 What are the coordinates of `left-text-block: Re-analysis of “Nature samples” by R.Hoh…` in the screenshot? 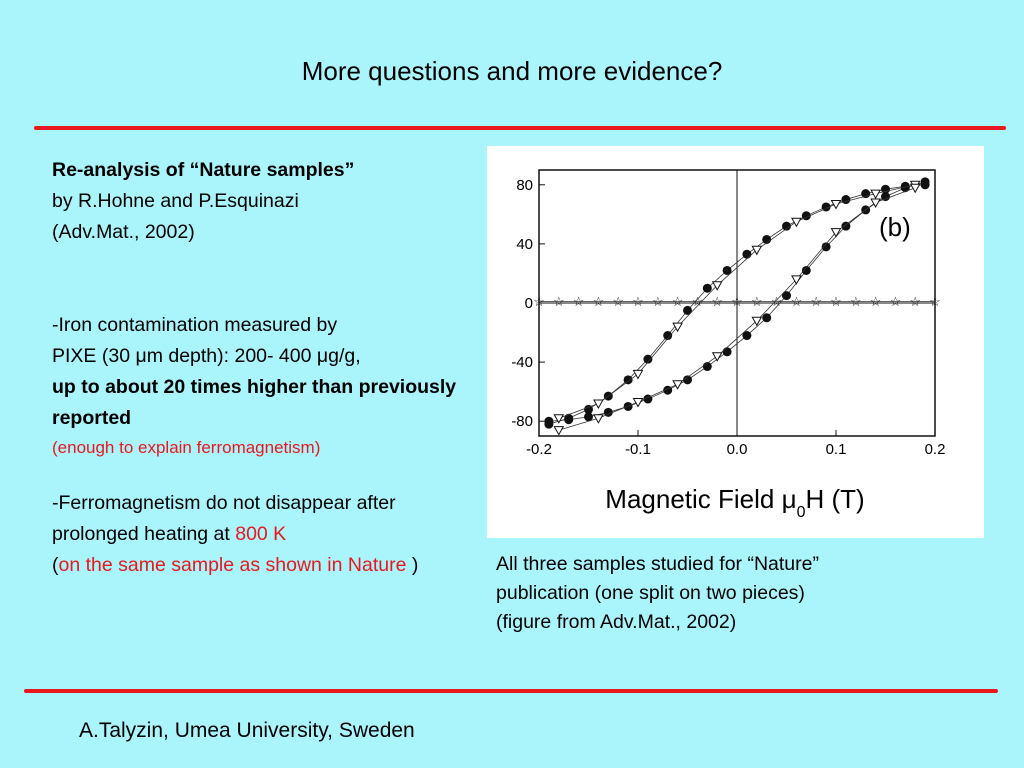 It's located at (262, 201).